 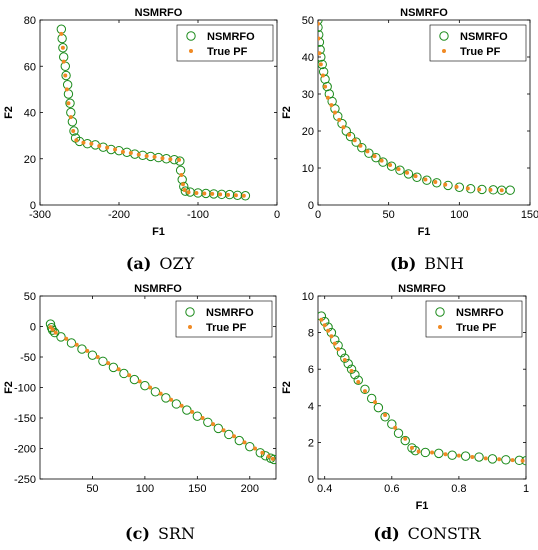 I want to click on y-tick-label: 30, so click(x=308, y=95).